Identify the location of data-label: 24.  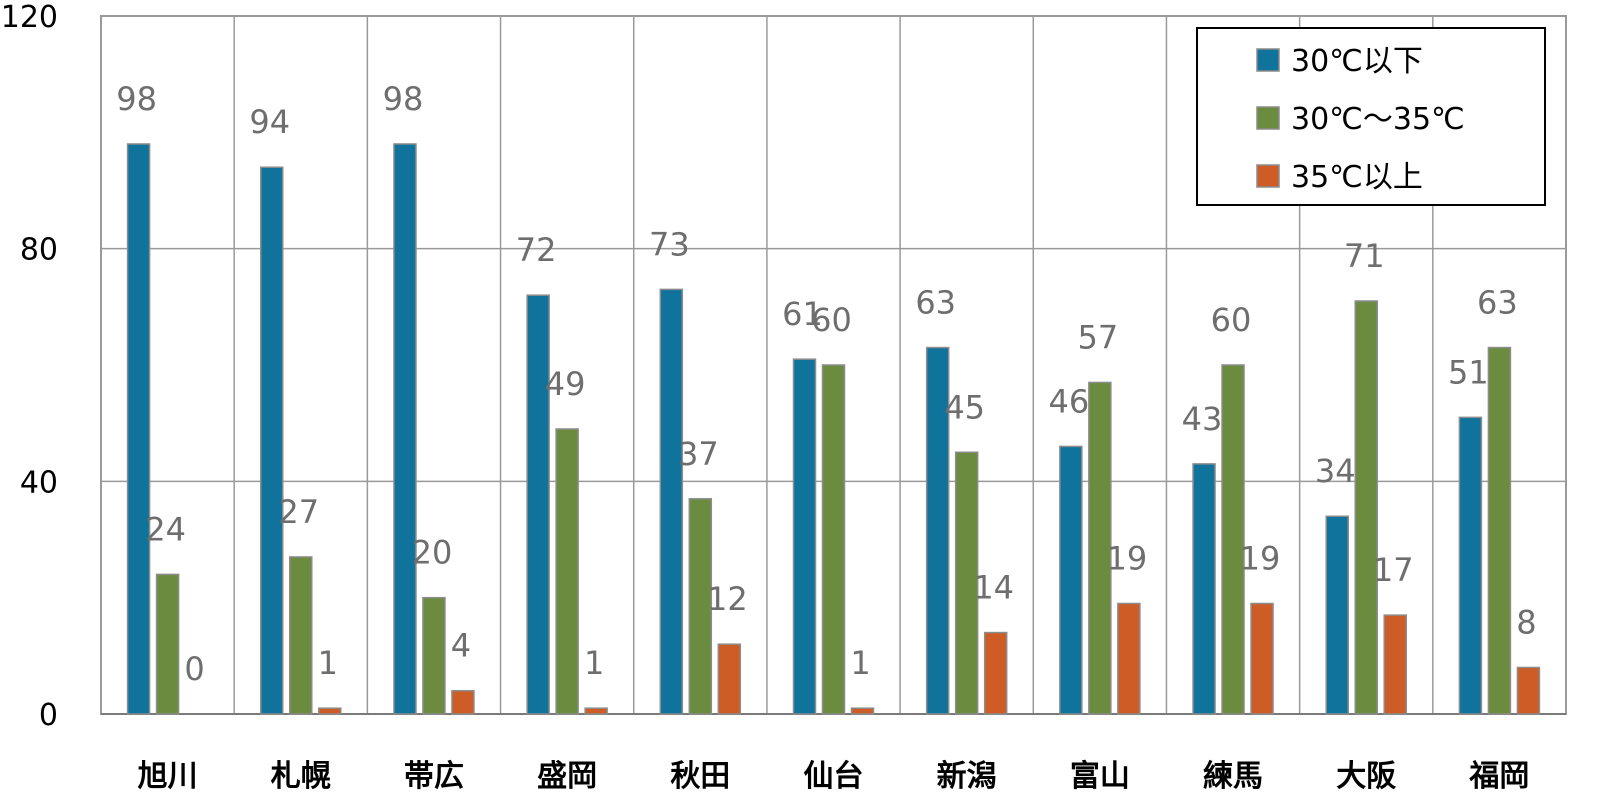
(165, 529).